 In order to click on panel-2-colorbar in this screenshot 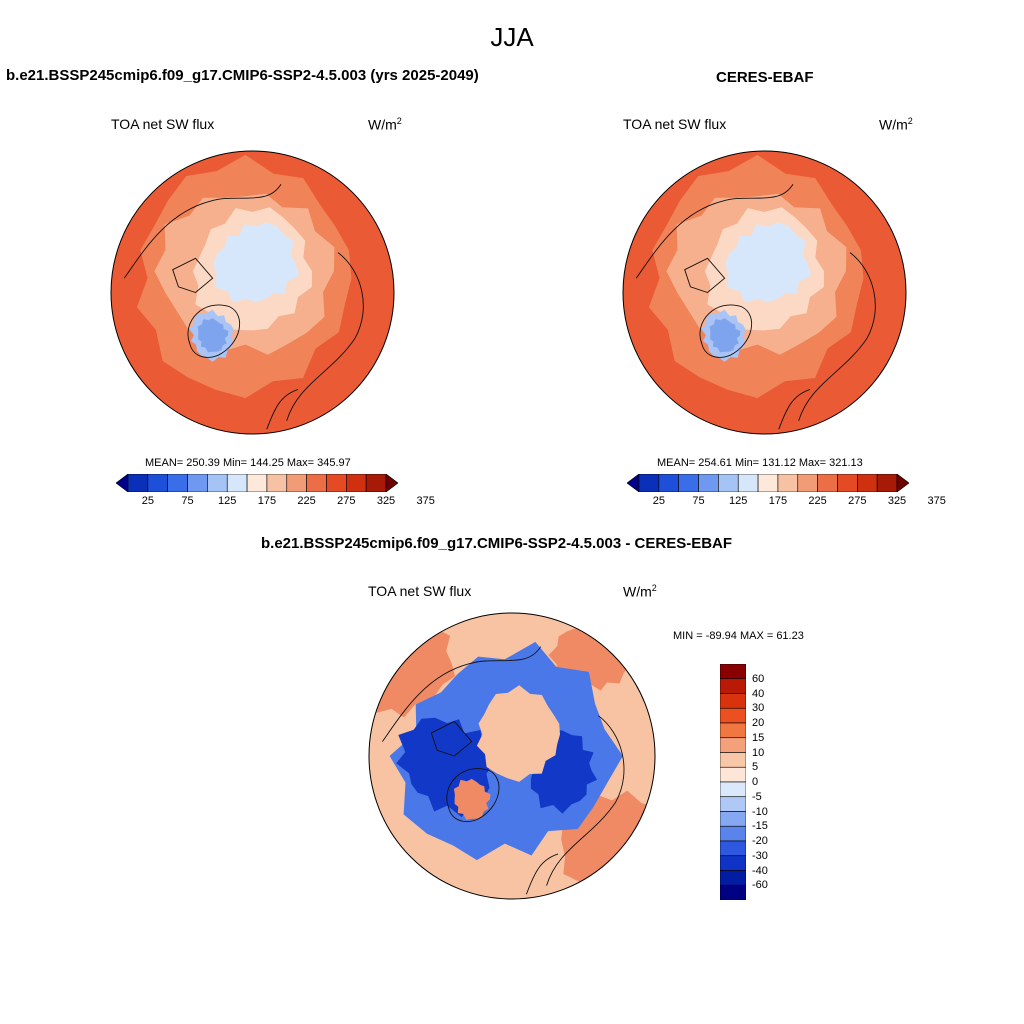, I will do `click(768, 483)`.